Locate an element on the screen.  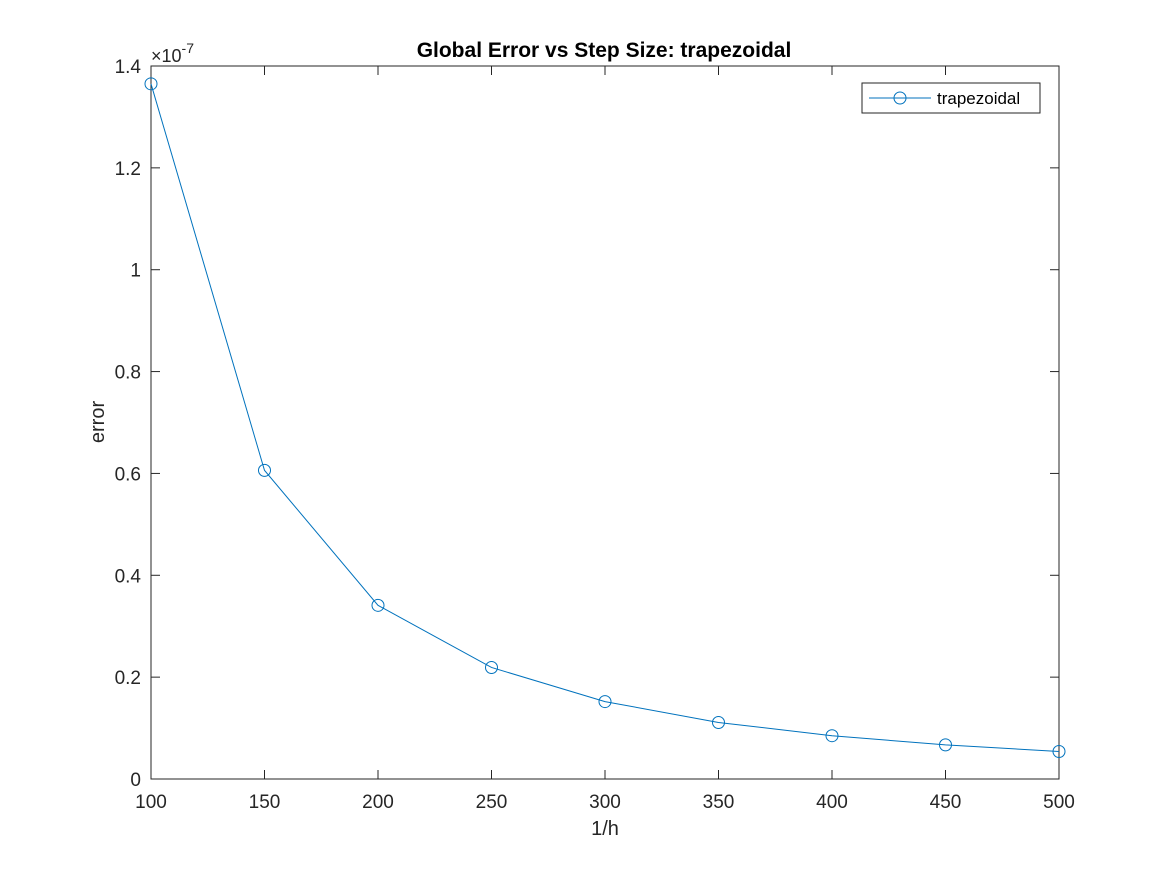
svg-text: ×10⁻⁷ is located at coordinates (172, 53).